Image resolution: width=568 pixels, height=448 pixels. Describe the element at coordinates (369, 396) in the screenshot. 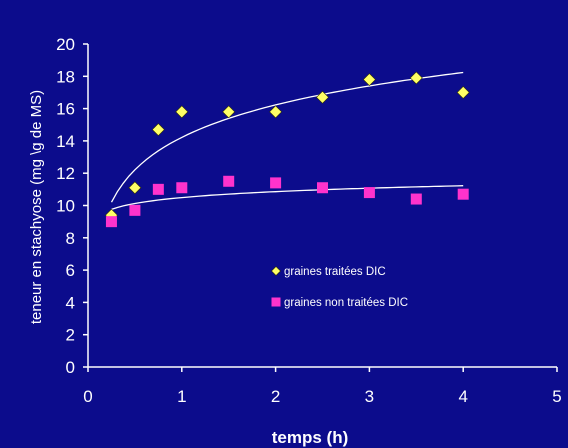

I see `x-tick-label: 3` at that location.